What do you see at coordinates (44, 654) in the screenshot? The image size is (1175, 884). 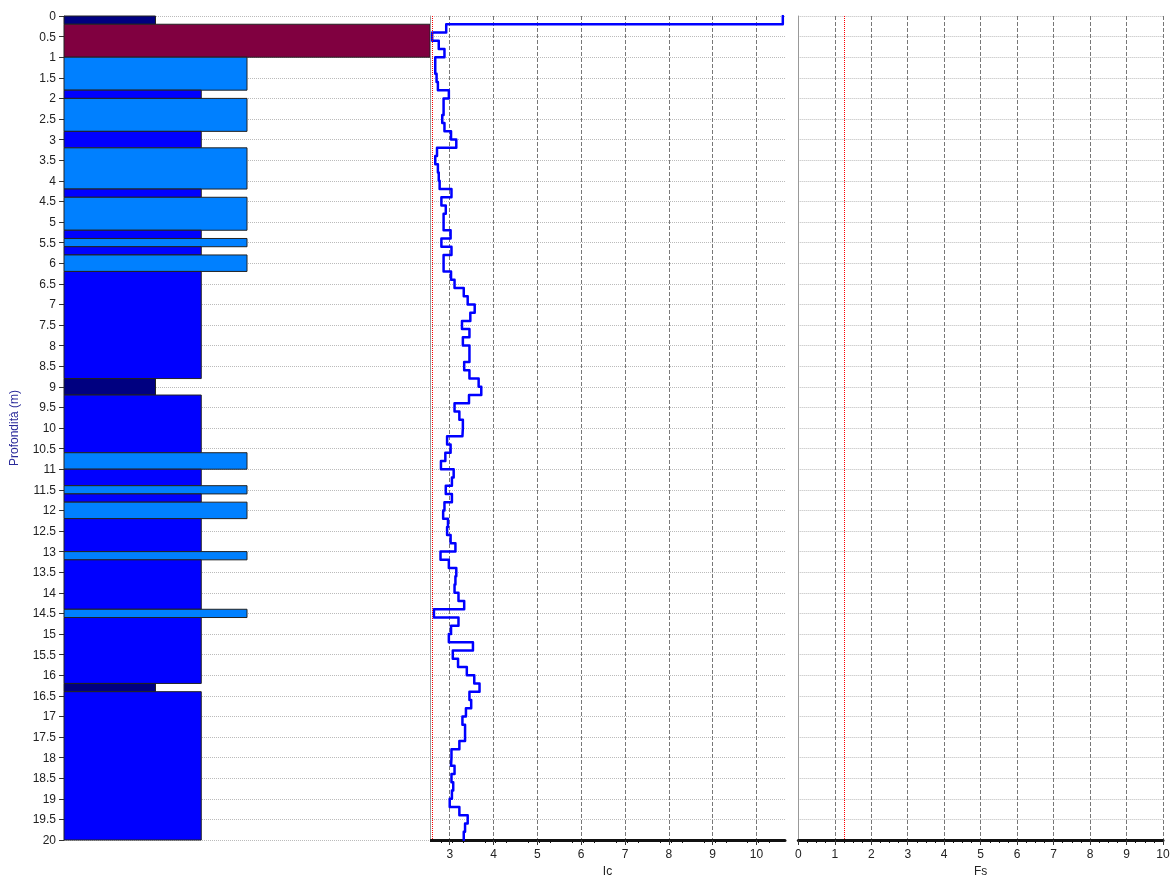 I see `y-tick-label: 15.5` at bounding box center [44, 654].